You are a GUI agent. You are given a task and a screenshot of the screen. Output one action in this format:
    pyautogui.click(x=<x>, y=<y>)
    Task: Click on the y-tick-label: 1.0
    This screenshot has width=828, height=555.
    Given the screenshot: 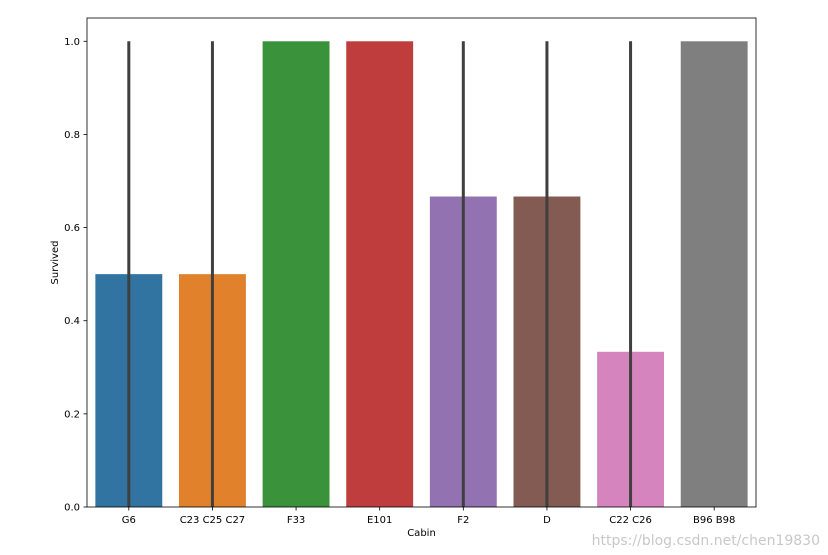 What is the action you would take?
    pyautogui.click(x=72, y=42)
    